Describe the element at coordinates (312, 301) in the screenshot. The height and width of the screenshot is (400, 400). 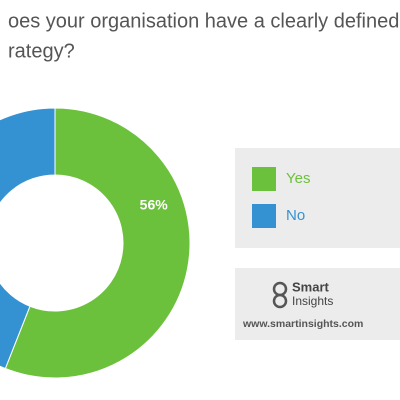
I see `logo-name: Insights` at that location.